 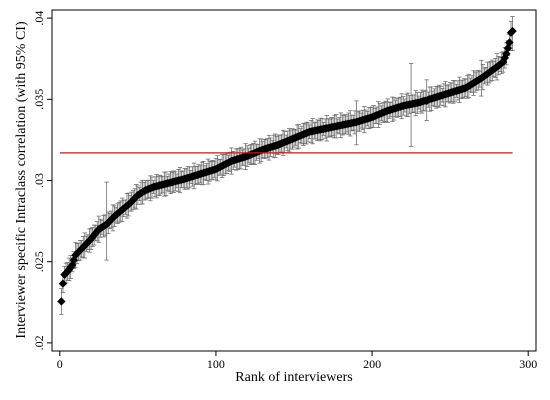 I want to click on x-tick-label: 200, so click(x=372, y=364).